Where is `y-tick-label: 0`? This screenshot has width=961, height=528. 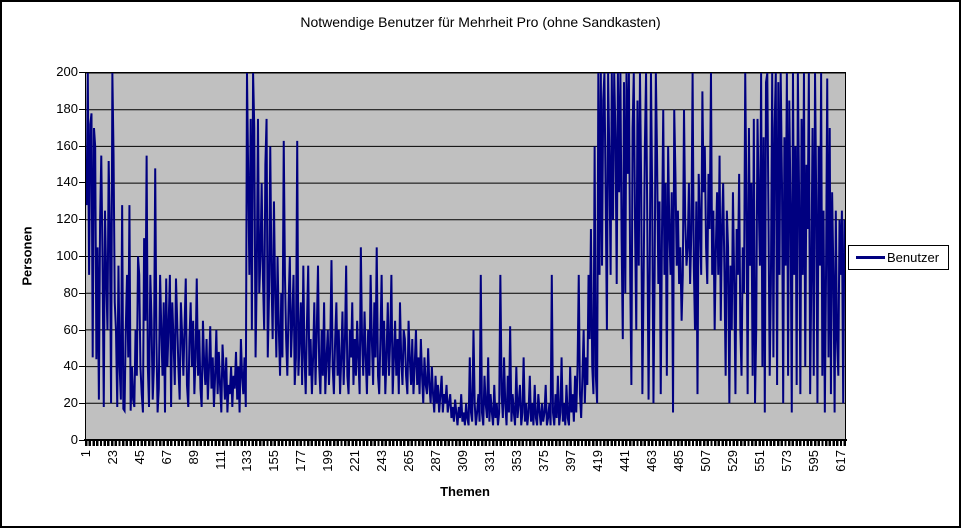
y-tick-label: 0 is located at coordinates (74, 439).